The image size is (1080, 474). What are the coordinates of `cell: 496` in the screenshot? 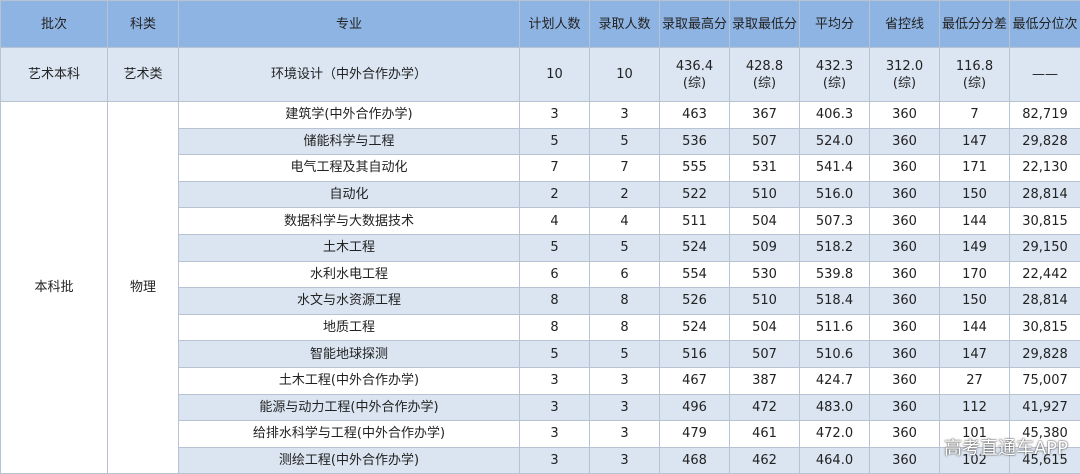 It's located at (694, 407).